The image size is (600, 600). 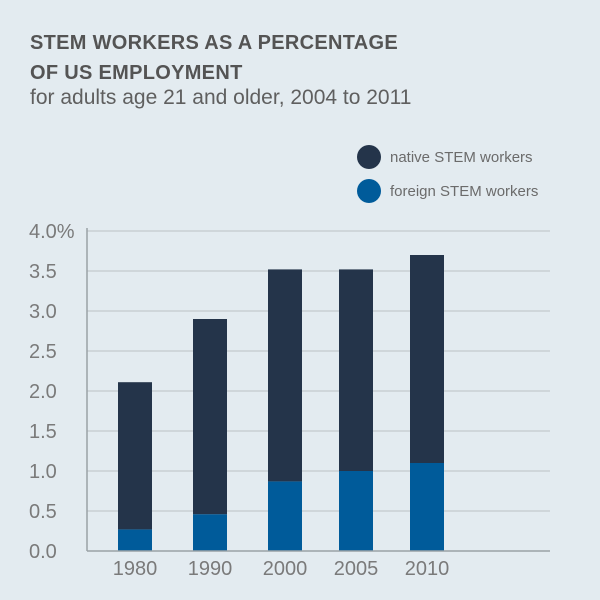 What do you see at coordinates (285, 516) in the screenshot?
I see `bar-foreign-2000` at bounding box center [285, 516].